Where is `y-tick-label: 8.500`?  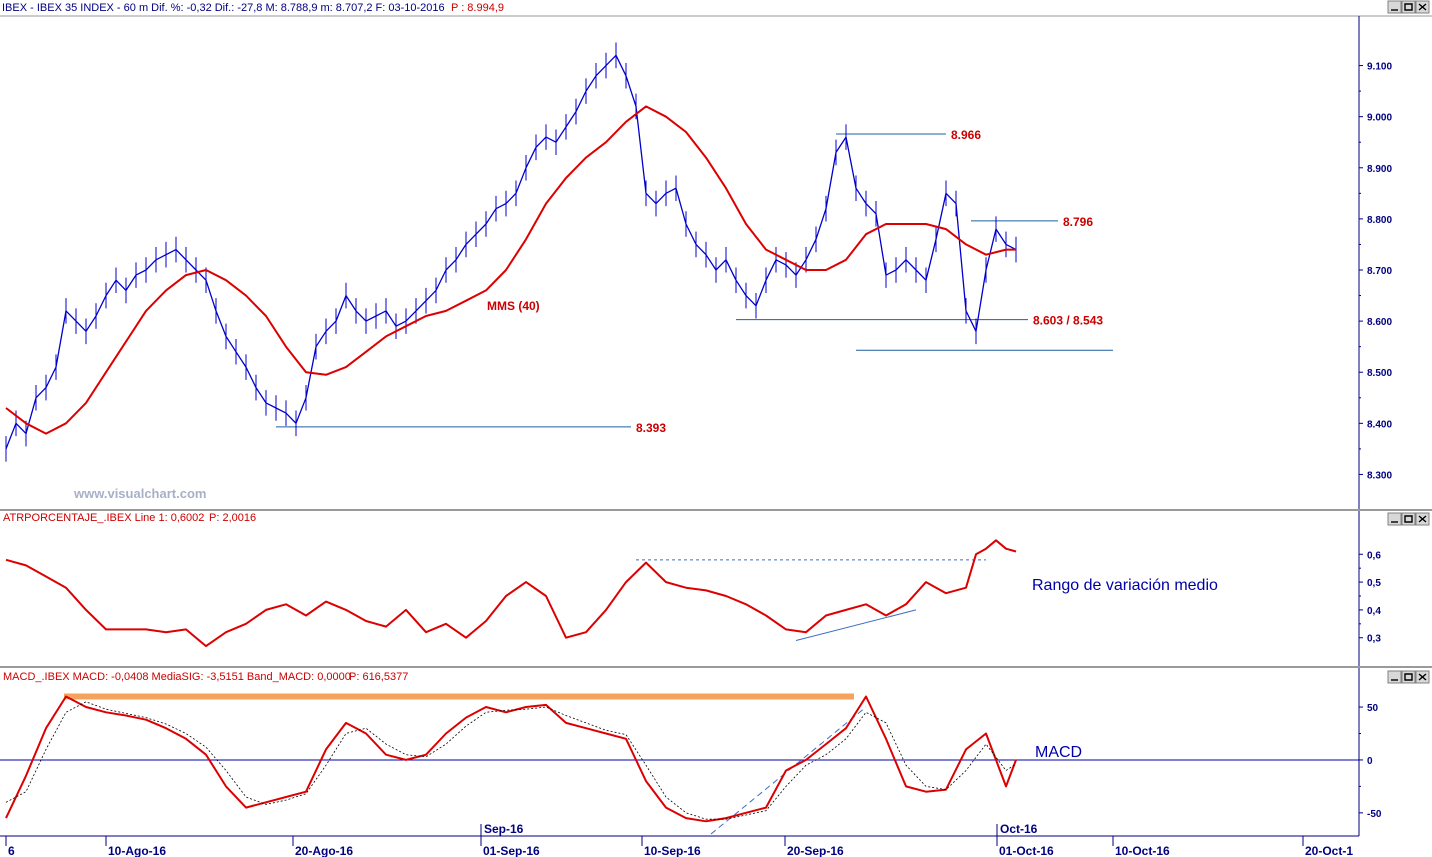 y-tick-label: 8.500 is located at coordinates (1379, 373).